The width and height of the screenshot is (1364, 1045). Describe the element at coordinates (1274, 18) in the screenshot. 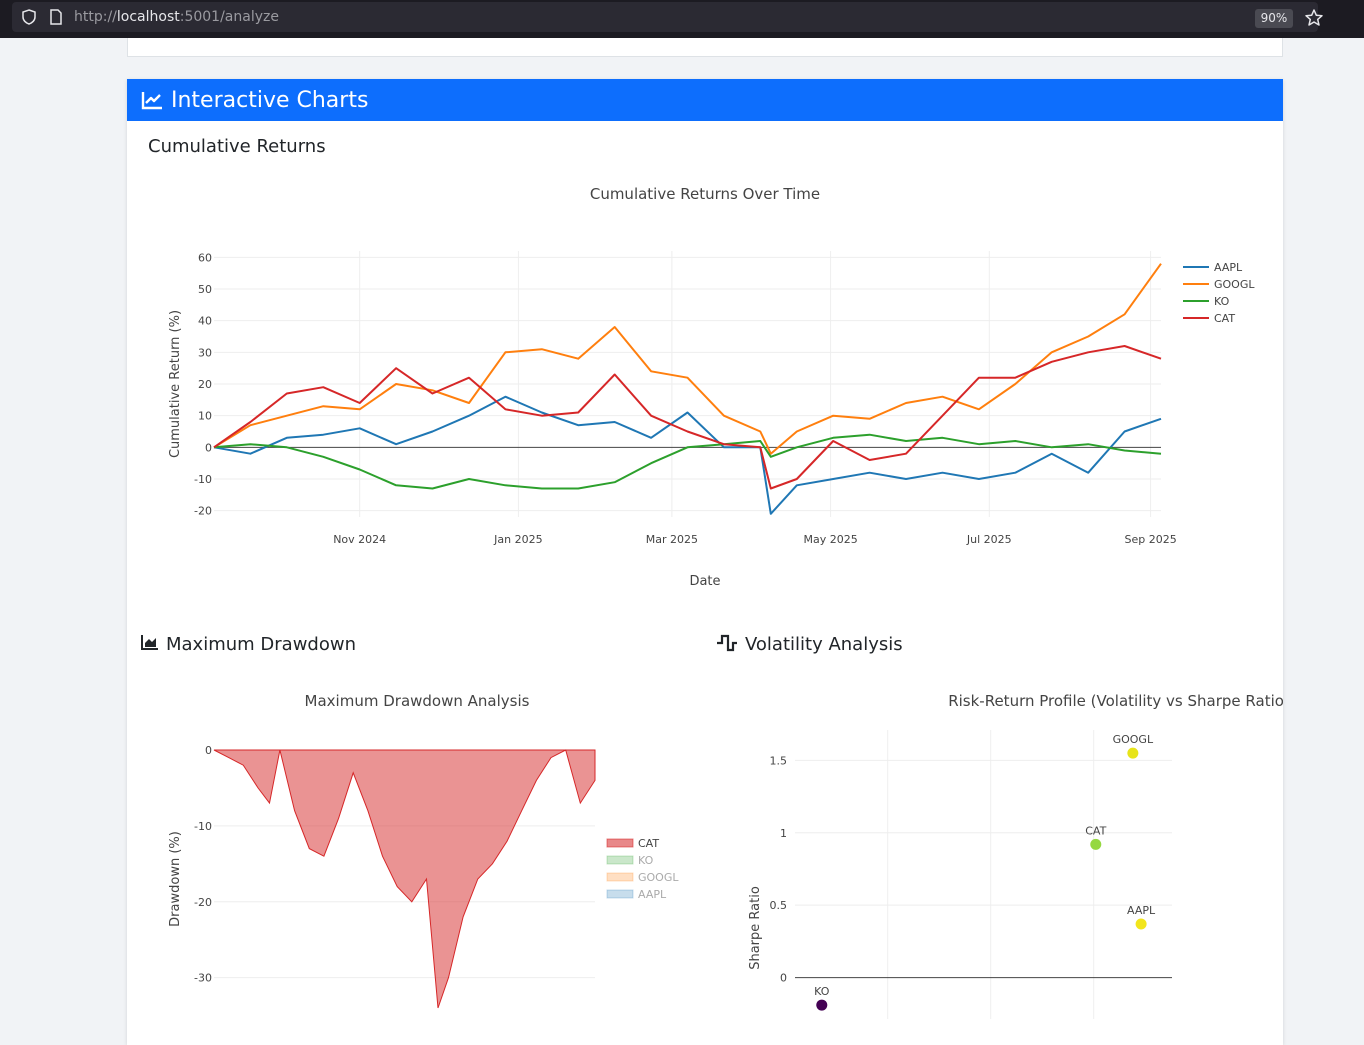

I see `zoom-badge: 90%` at that location.